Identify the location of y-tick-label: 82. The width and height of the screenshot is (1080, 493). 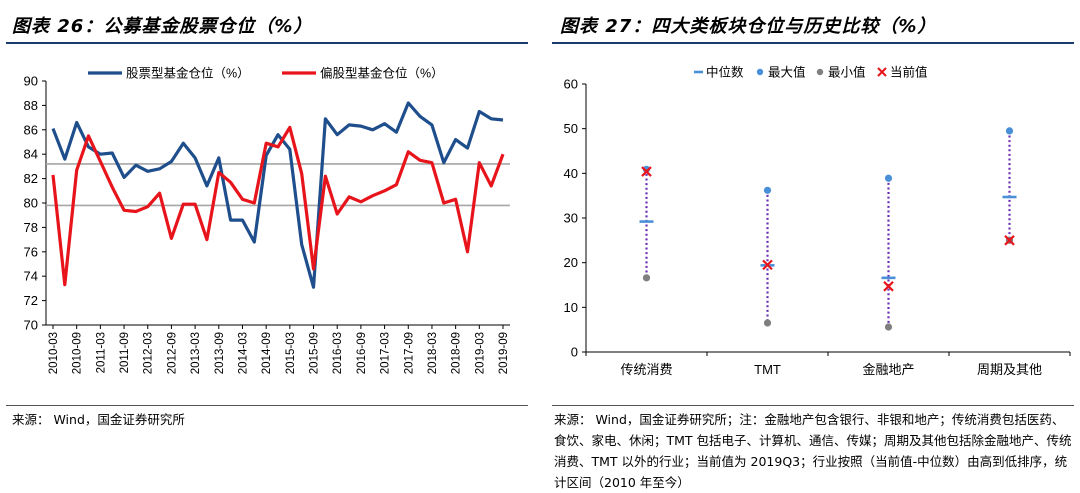
(31, 178).